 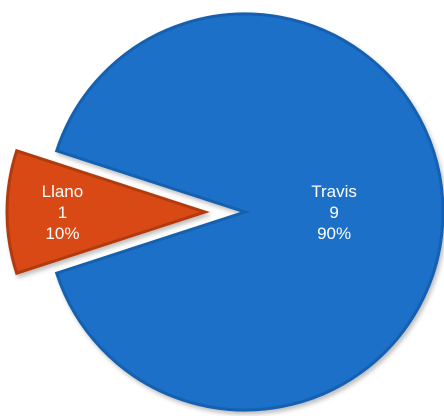 I want to click on slice-percent-label-travis: 90%, so click(x=334, y=233).